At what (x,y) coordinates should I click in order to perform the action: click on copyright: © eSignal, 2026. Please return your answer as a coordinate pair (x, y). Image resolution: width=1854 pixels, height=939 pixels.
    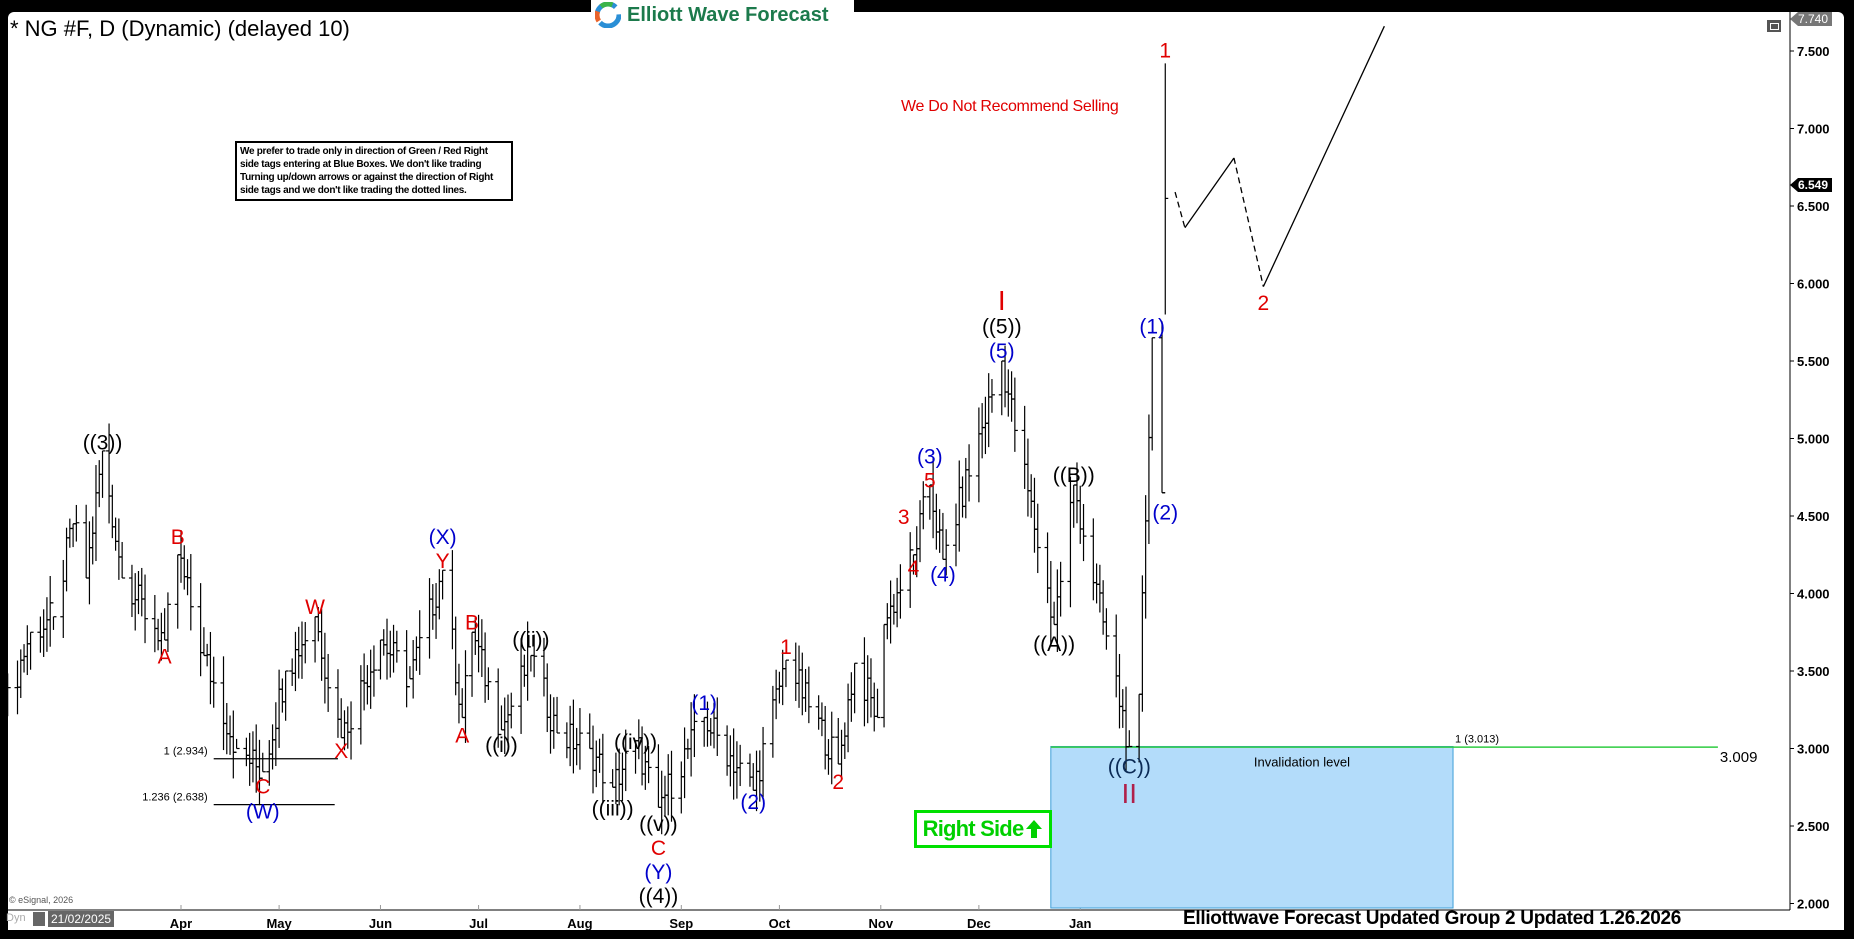
    Looking at the image, I should click on (41, 900).